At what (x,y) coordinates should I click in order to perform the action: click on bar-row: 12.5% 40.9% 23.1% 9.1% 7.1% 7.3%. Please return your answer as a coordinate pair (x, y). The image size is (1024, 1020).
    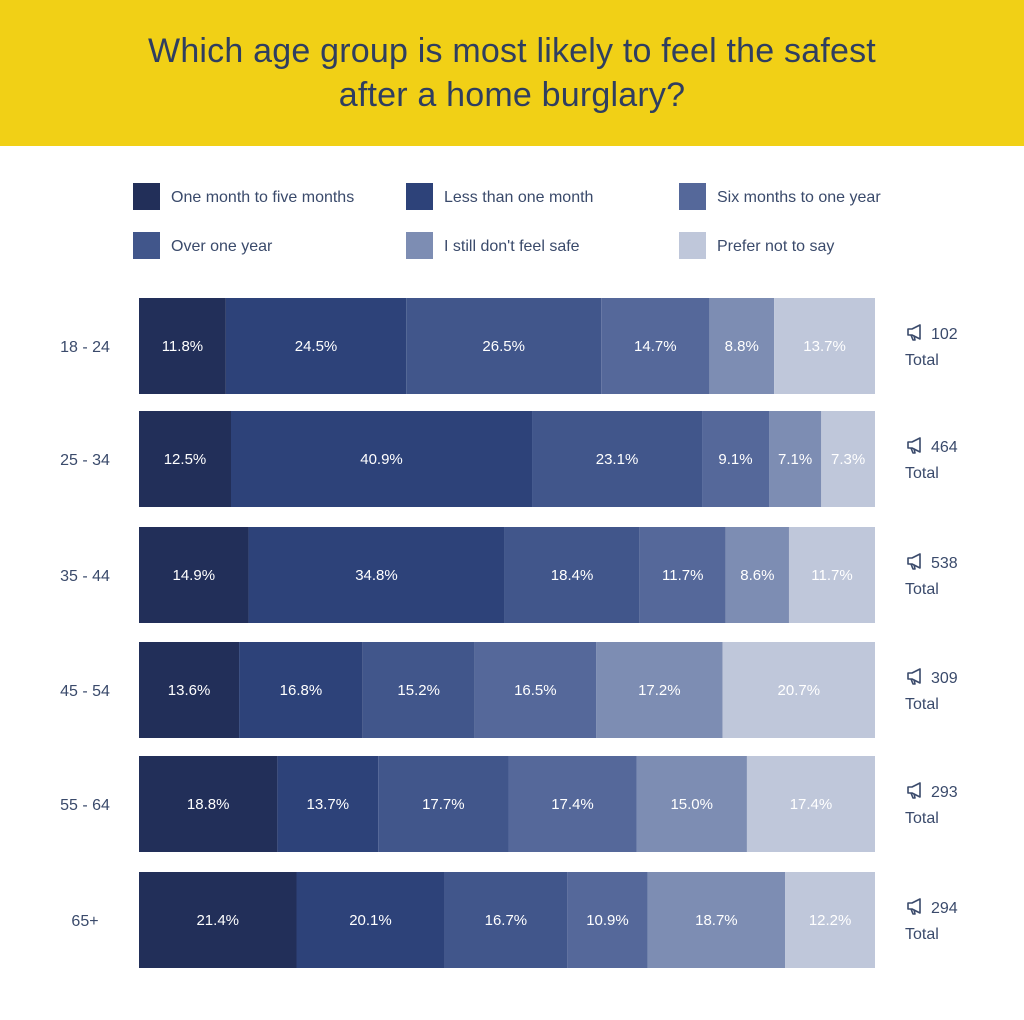
    Looking at the image, I should click on (507, 459).